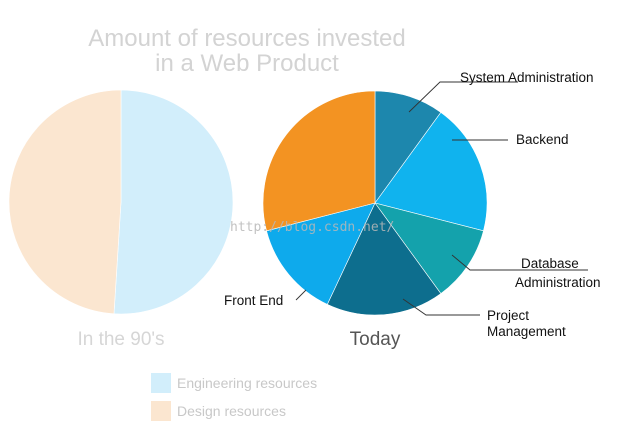 This screenshot has width=644, height=430. I want to click on legend-swatch-design, so click(161, 411).